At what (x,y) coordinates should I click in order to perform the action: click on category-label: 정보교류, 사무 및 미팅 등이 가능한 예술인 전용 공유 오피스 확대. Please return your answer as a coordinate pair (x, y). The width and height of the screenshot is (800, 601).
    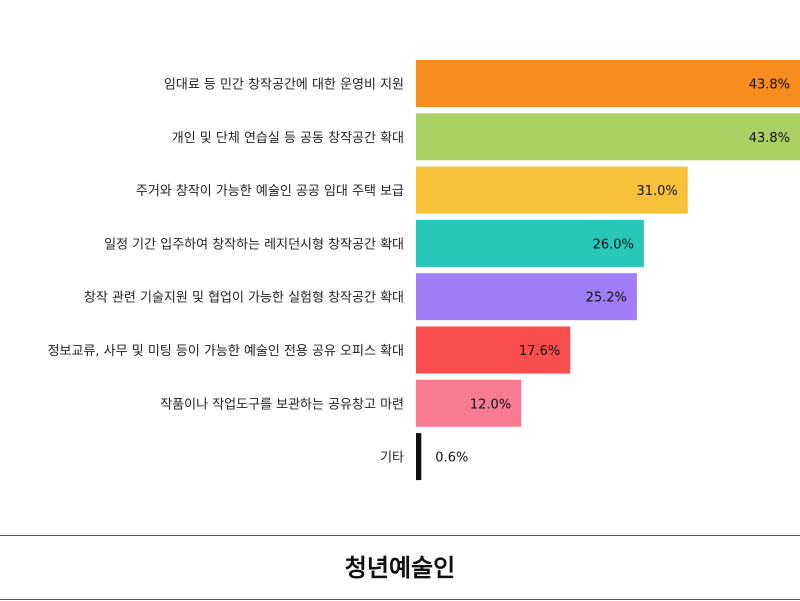
    Looking at the image, I should click on (226, 351).